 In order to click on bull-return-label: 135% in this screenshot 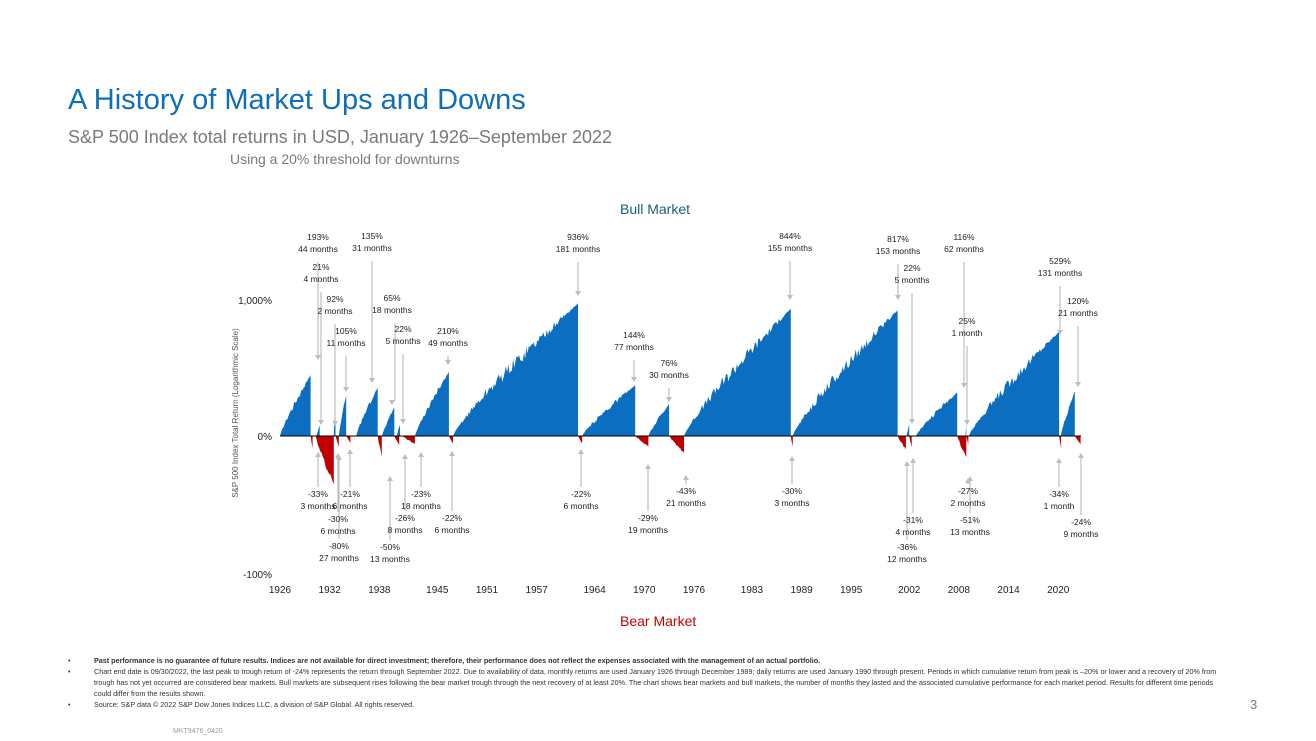, I will do `click(372, 236)`.